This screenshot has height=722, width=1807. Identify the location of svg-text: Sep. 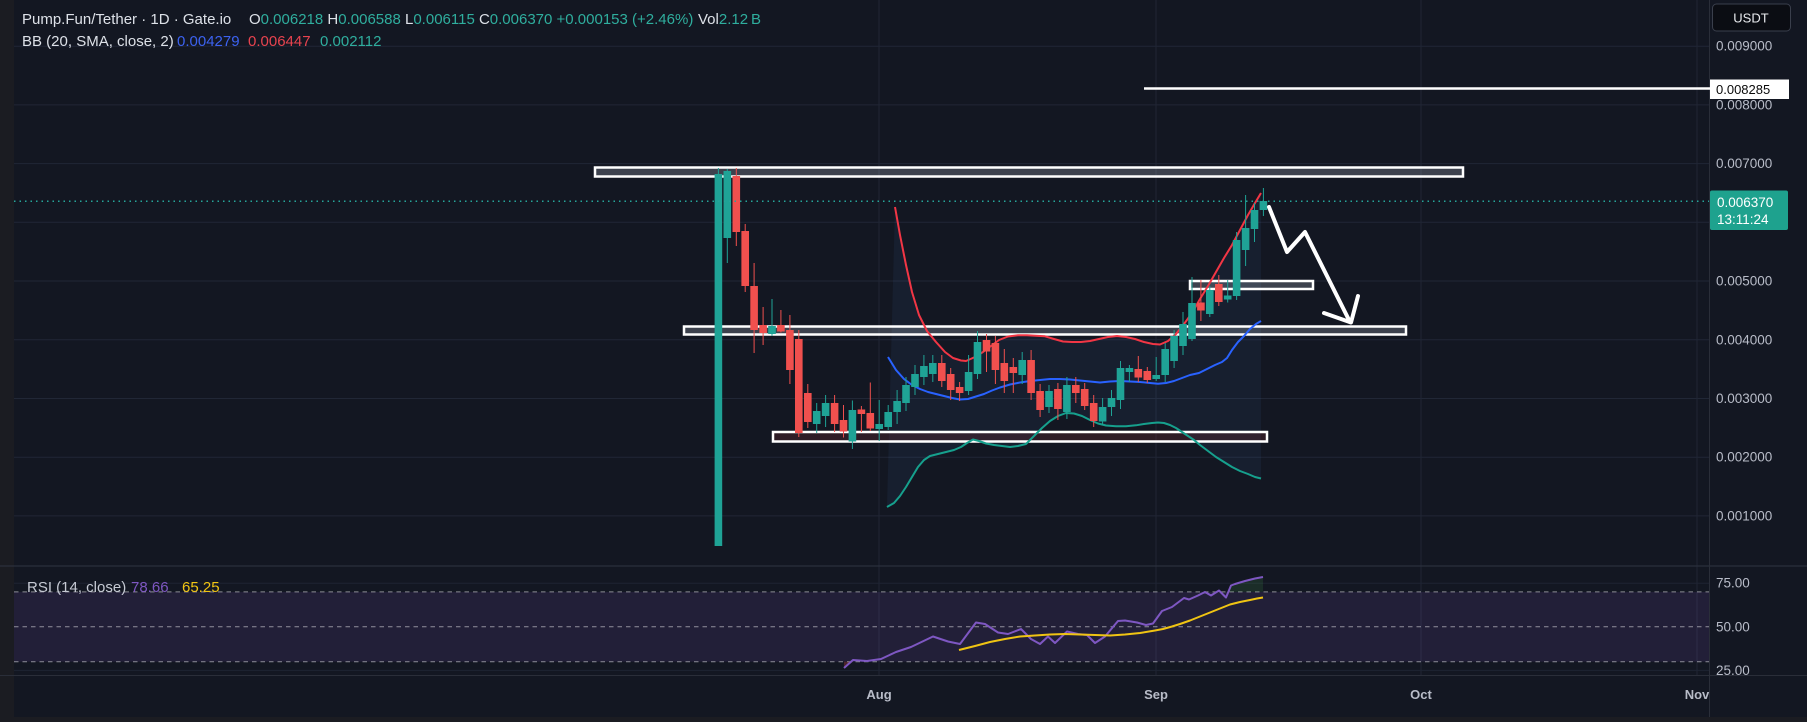
(1156, 694).